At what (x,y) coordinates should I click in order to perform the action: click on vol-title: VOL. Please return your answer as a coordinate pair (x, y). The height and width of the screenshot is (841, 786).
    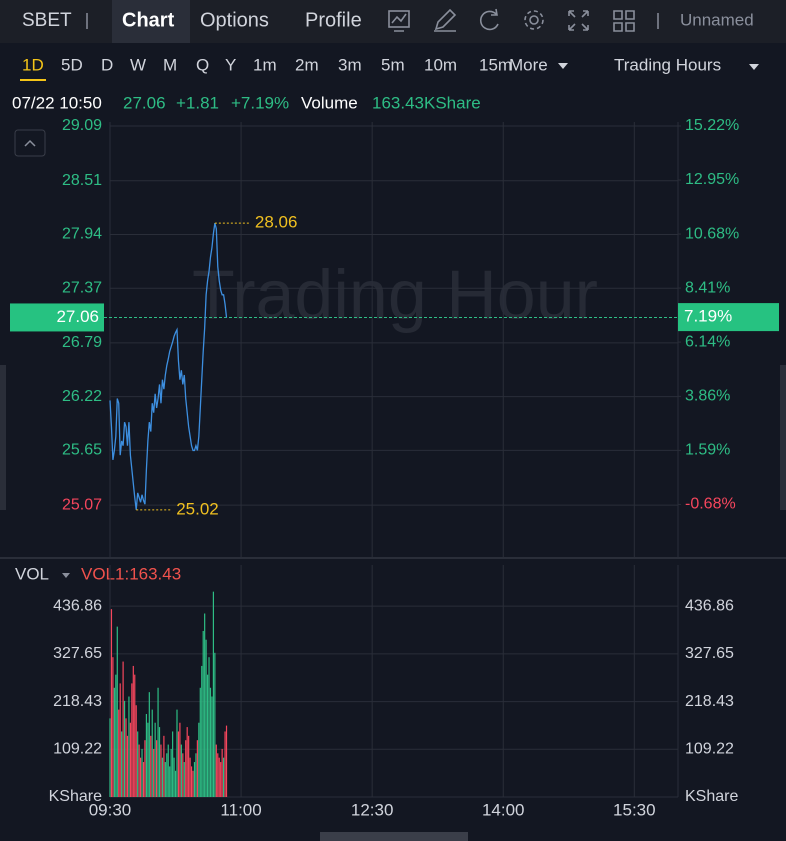
    Looking at the image, I should click on (32, 573).